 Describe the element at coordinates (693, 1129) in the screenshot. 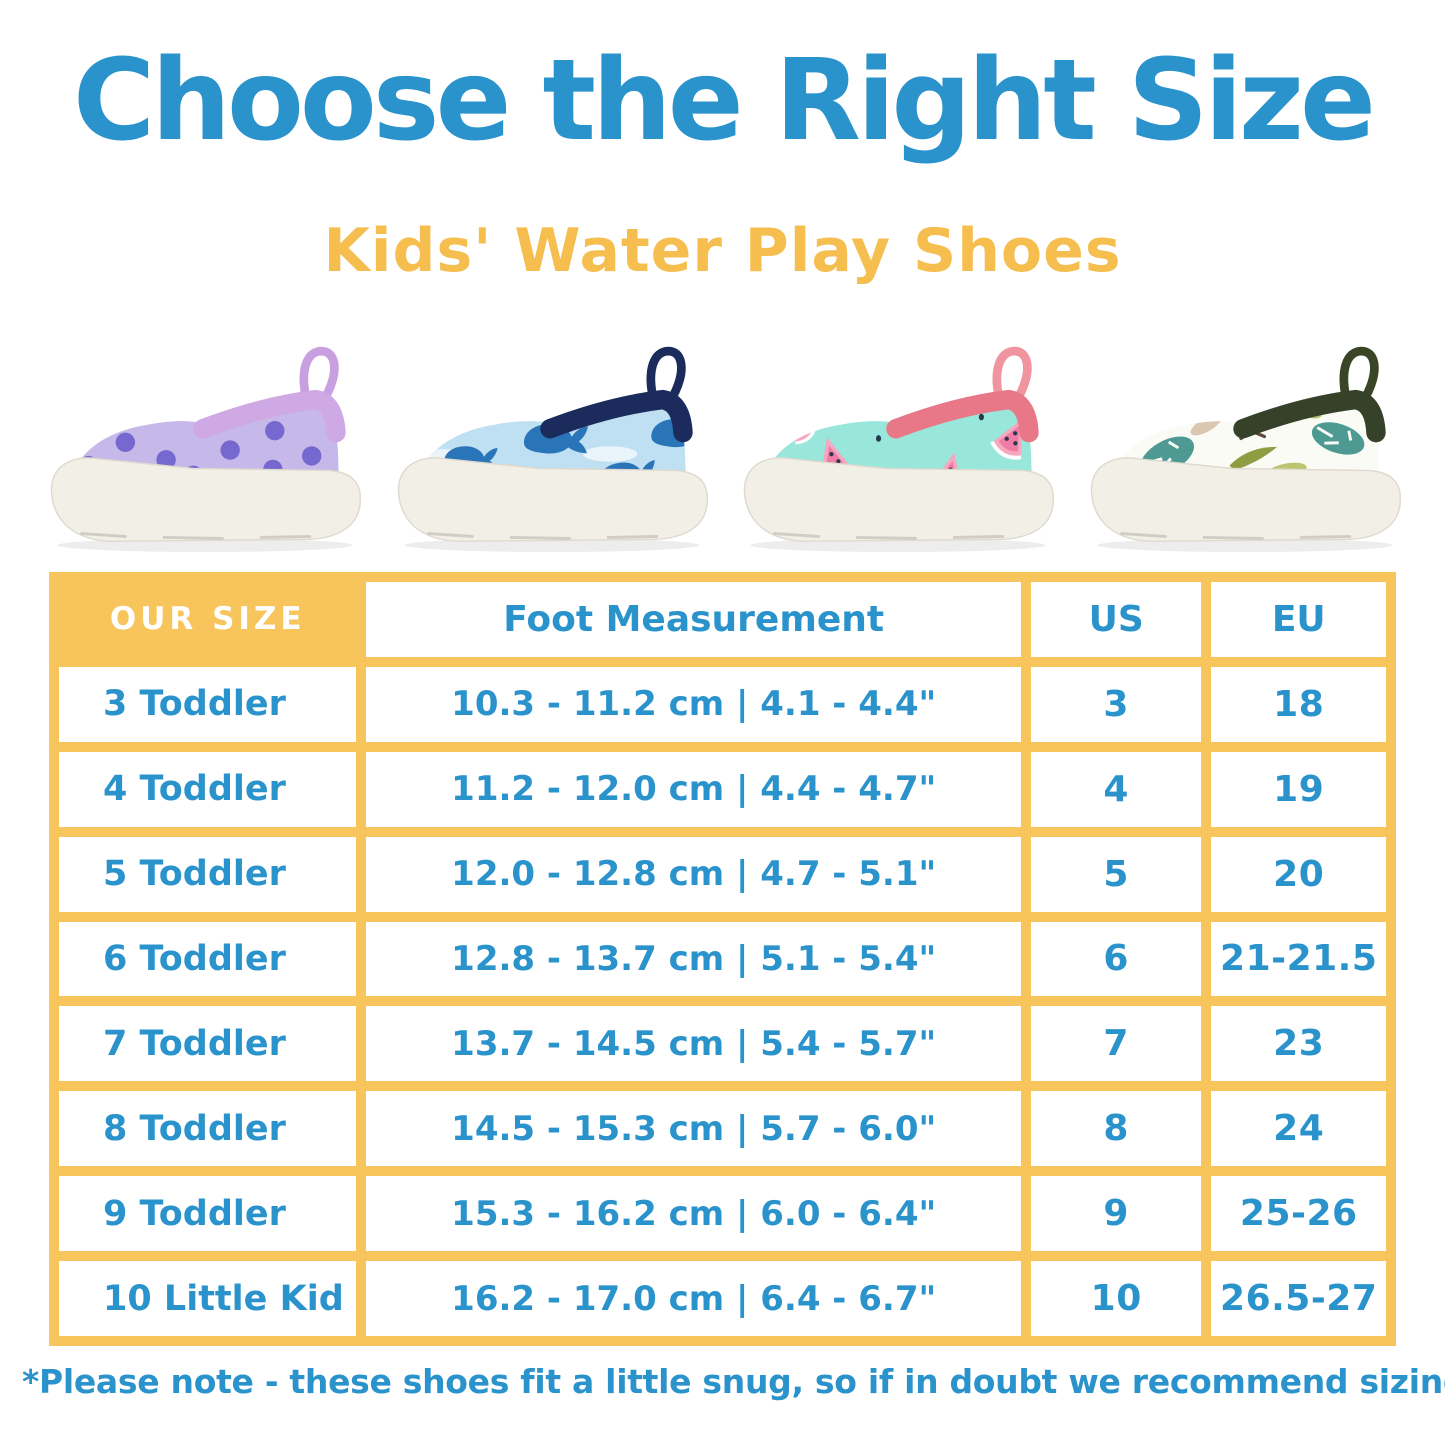

I see `table-row-foot-measurement: 14.5 - 15.3 cm | 5.7 - 6.0"` at that location.